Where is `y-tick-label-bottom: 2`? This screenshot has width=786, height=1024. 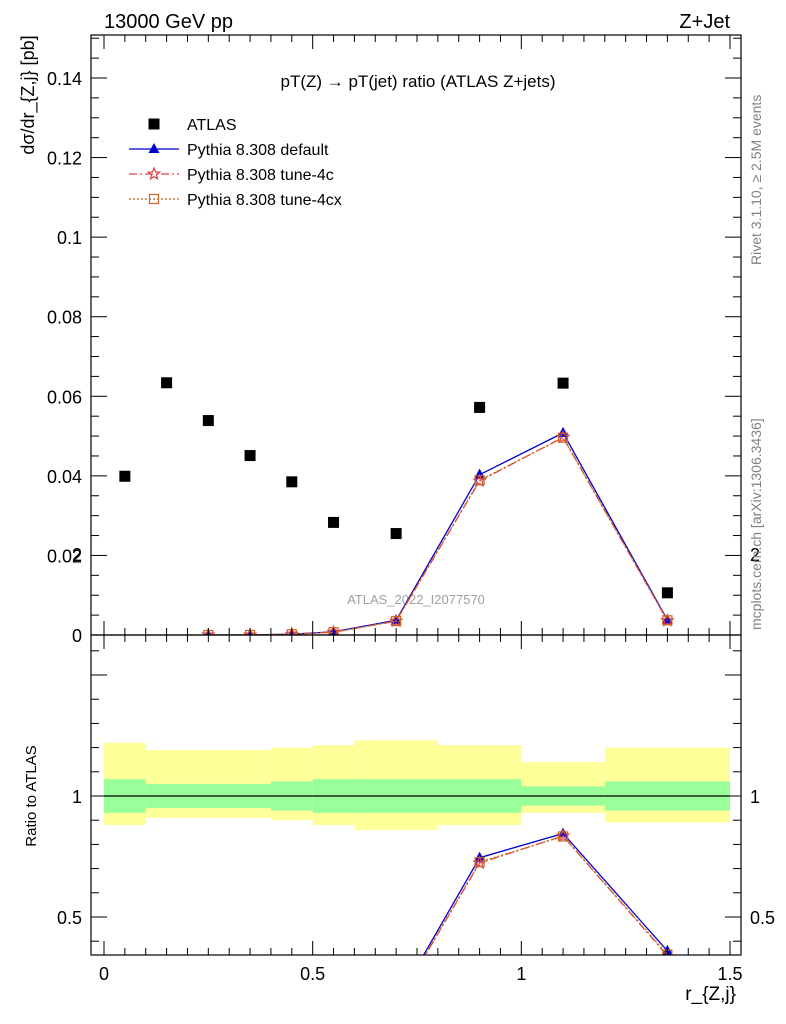 y-tick-label-bottom: 2 is located at coordinates (77, 555).